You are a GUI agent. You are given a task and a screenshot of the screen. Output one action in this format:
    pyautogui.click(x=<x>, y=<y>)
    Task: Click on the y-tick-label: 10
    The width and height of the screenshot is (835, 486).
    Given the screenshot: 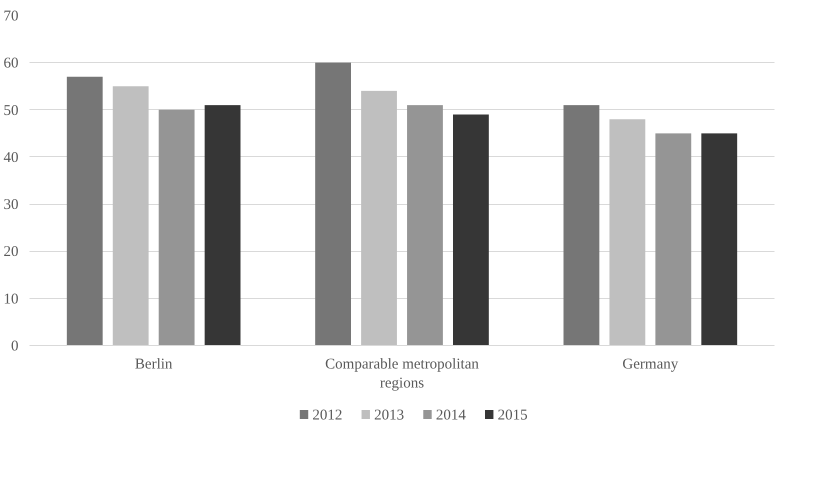 What is the action you would take?
    pyautogui.click(x=11, y=299)
    